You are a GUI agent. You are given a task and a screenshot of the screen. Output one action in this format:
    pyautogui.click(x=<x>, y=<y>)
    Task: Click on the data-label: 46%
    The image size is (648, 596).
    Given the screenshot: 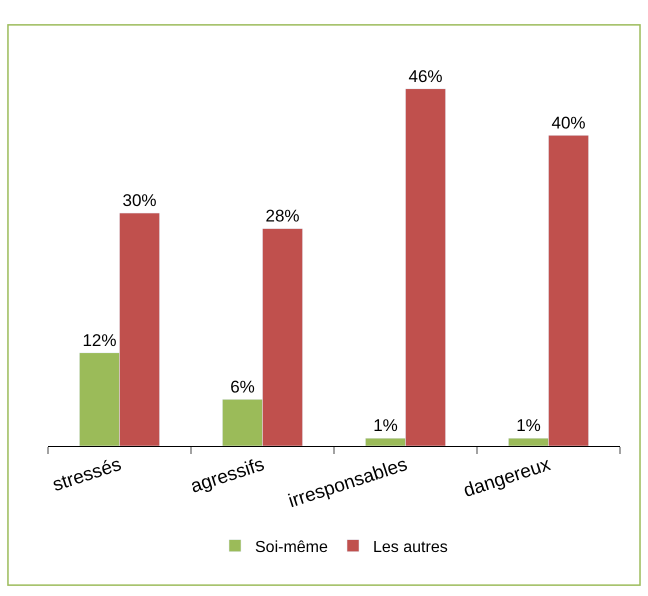 What is the action you would take?
    pyautogui.click(x=425, y=76)
    